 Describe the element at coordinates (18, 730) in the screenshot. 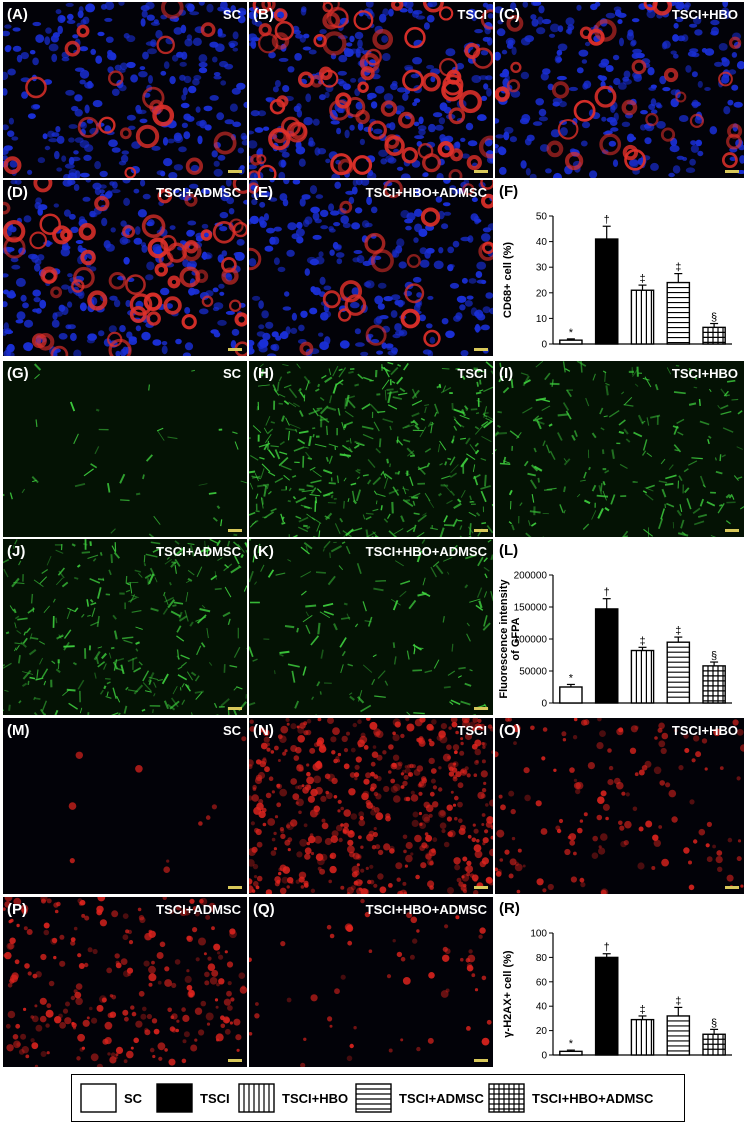

I see `panel-label: (M)` at that location.